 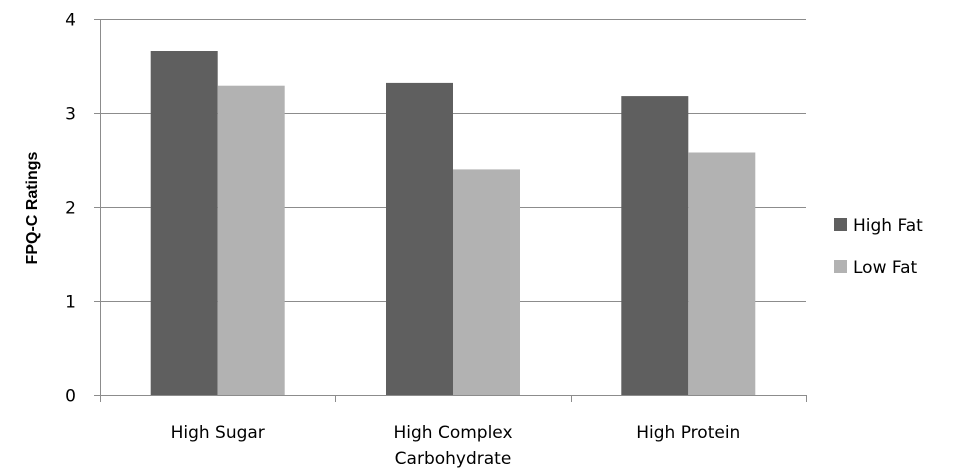 What do you see at coordinates (453, 459) in the screenshot?
I see `x-category-label: Carbohydrate` at bounding box center [453, 459].